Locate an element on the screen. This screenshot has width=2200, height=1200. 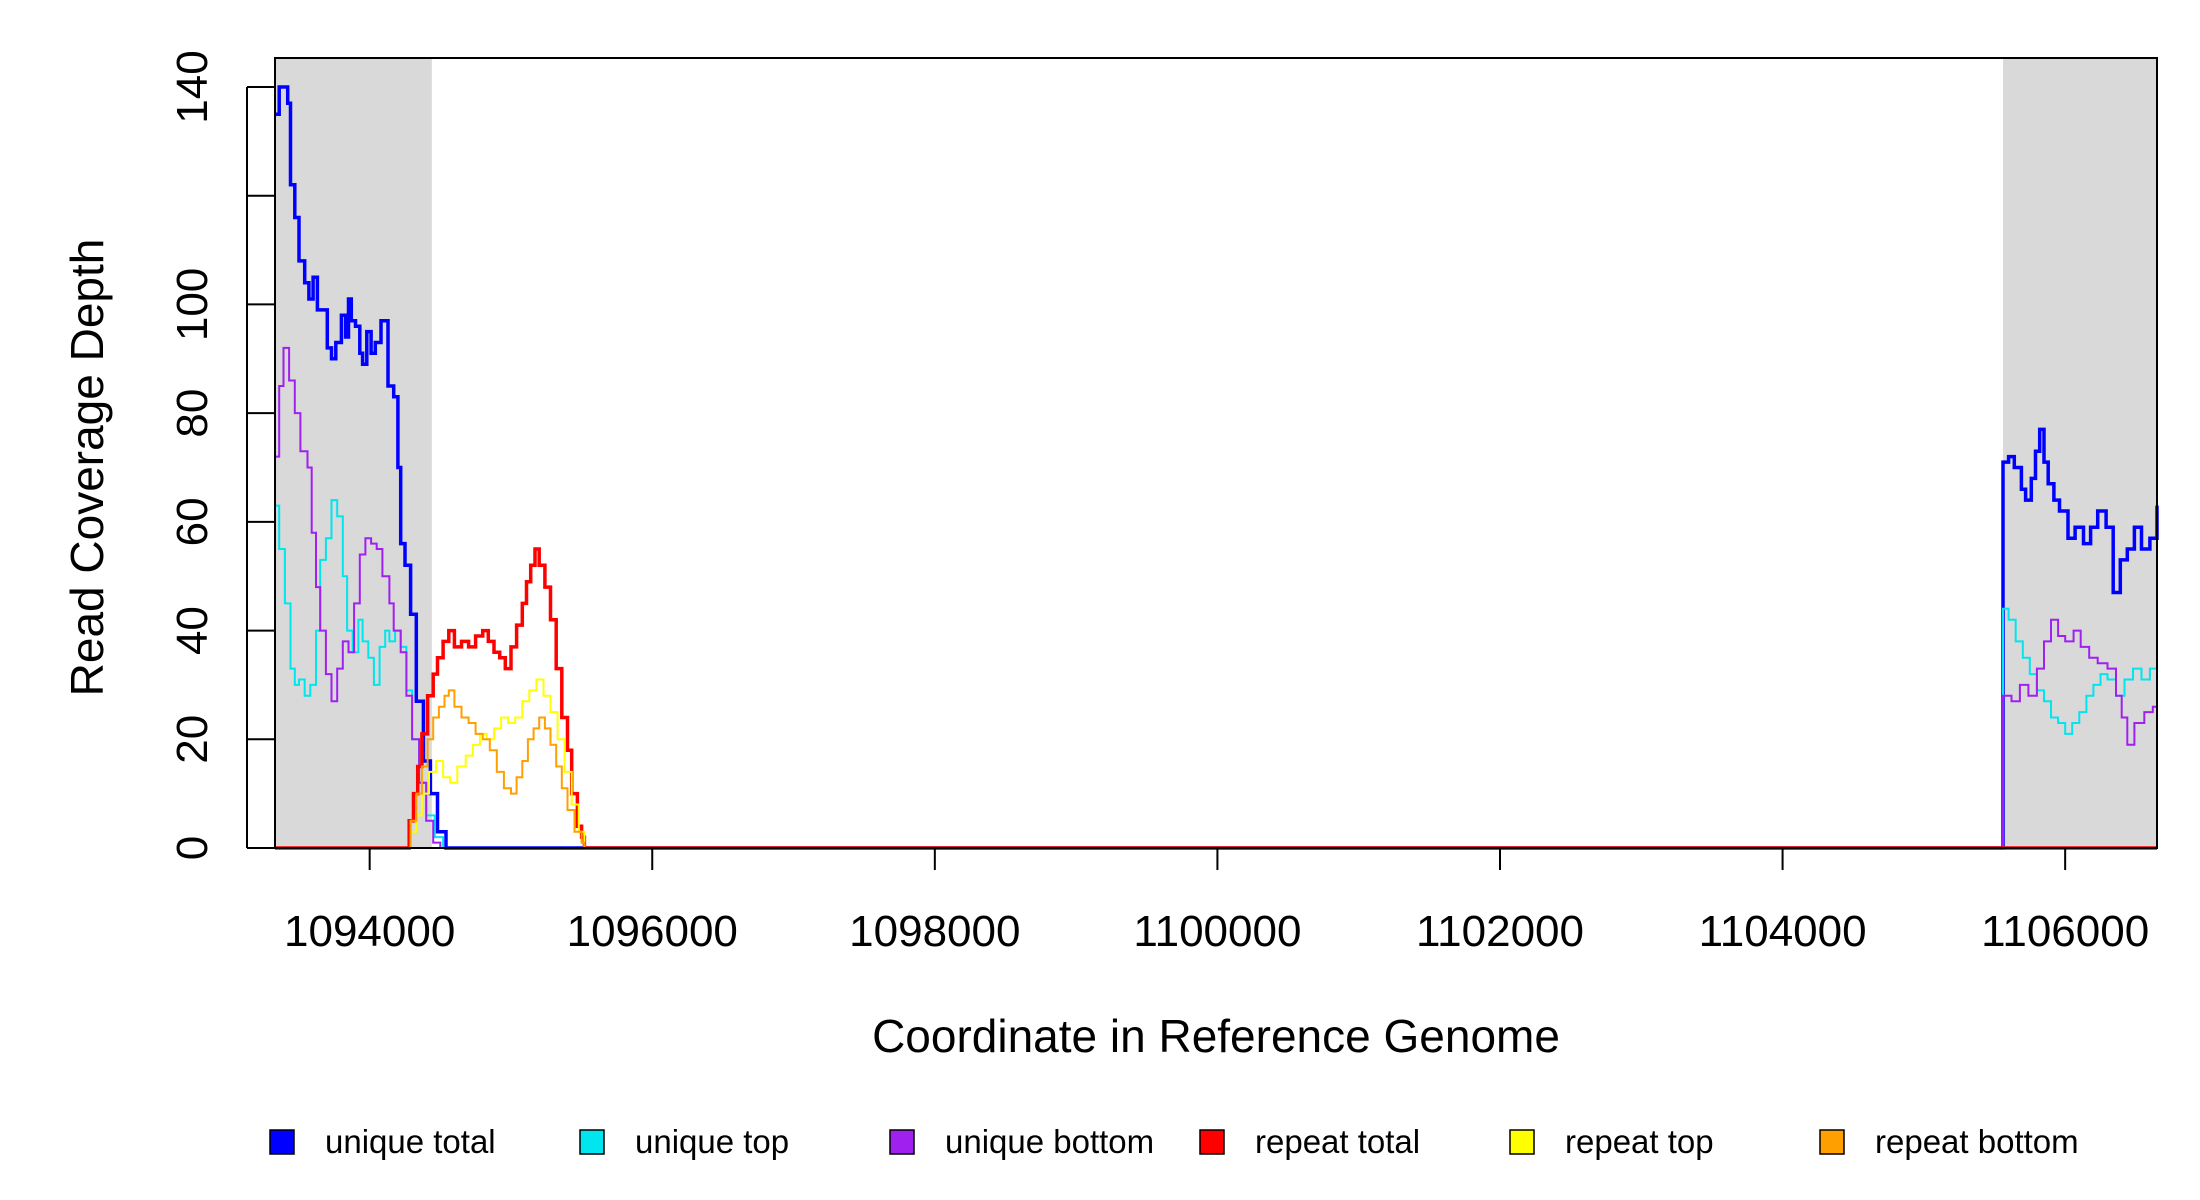
x-tick-label: 1096000 is located at coordinates (652, 931).